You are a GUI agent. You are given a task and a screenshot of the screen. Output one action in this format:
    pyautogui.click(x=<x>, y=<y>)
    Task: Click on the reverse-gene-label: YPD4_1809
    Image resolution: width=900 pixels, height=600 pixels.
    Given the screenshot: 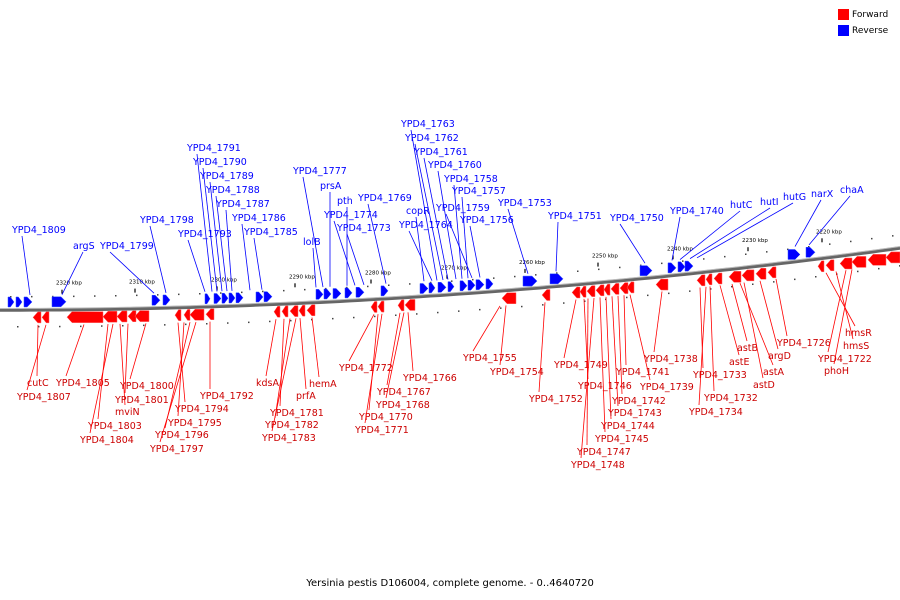 What is the action you would take?
    pyautogui.click(x=38, y=230)
    